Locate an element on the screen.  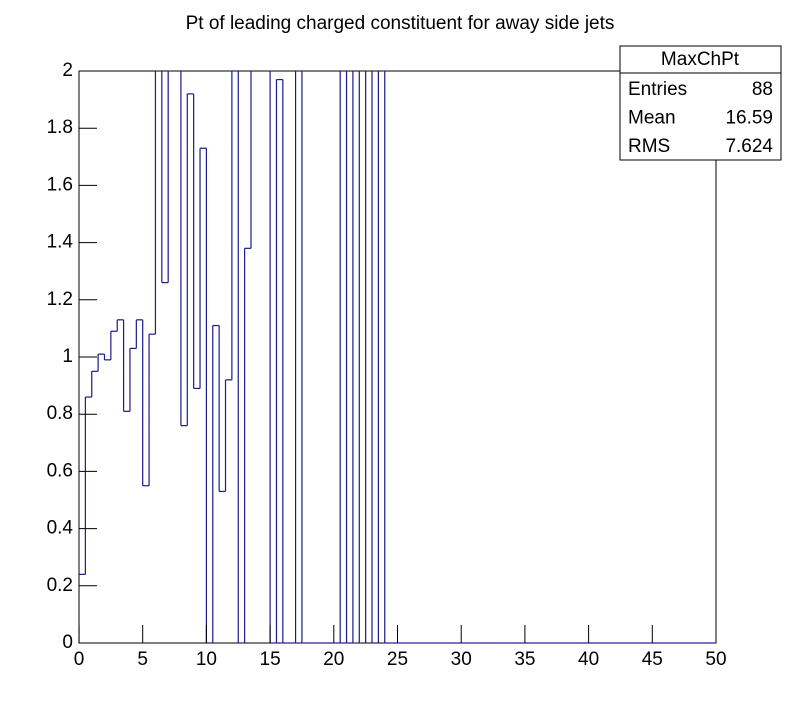
y-tick-label: 0.8 is located at coordinates (60, 413).